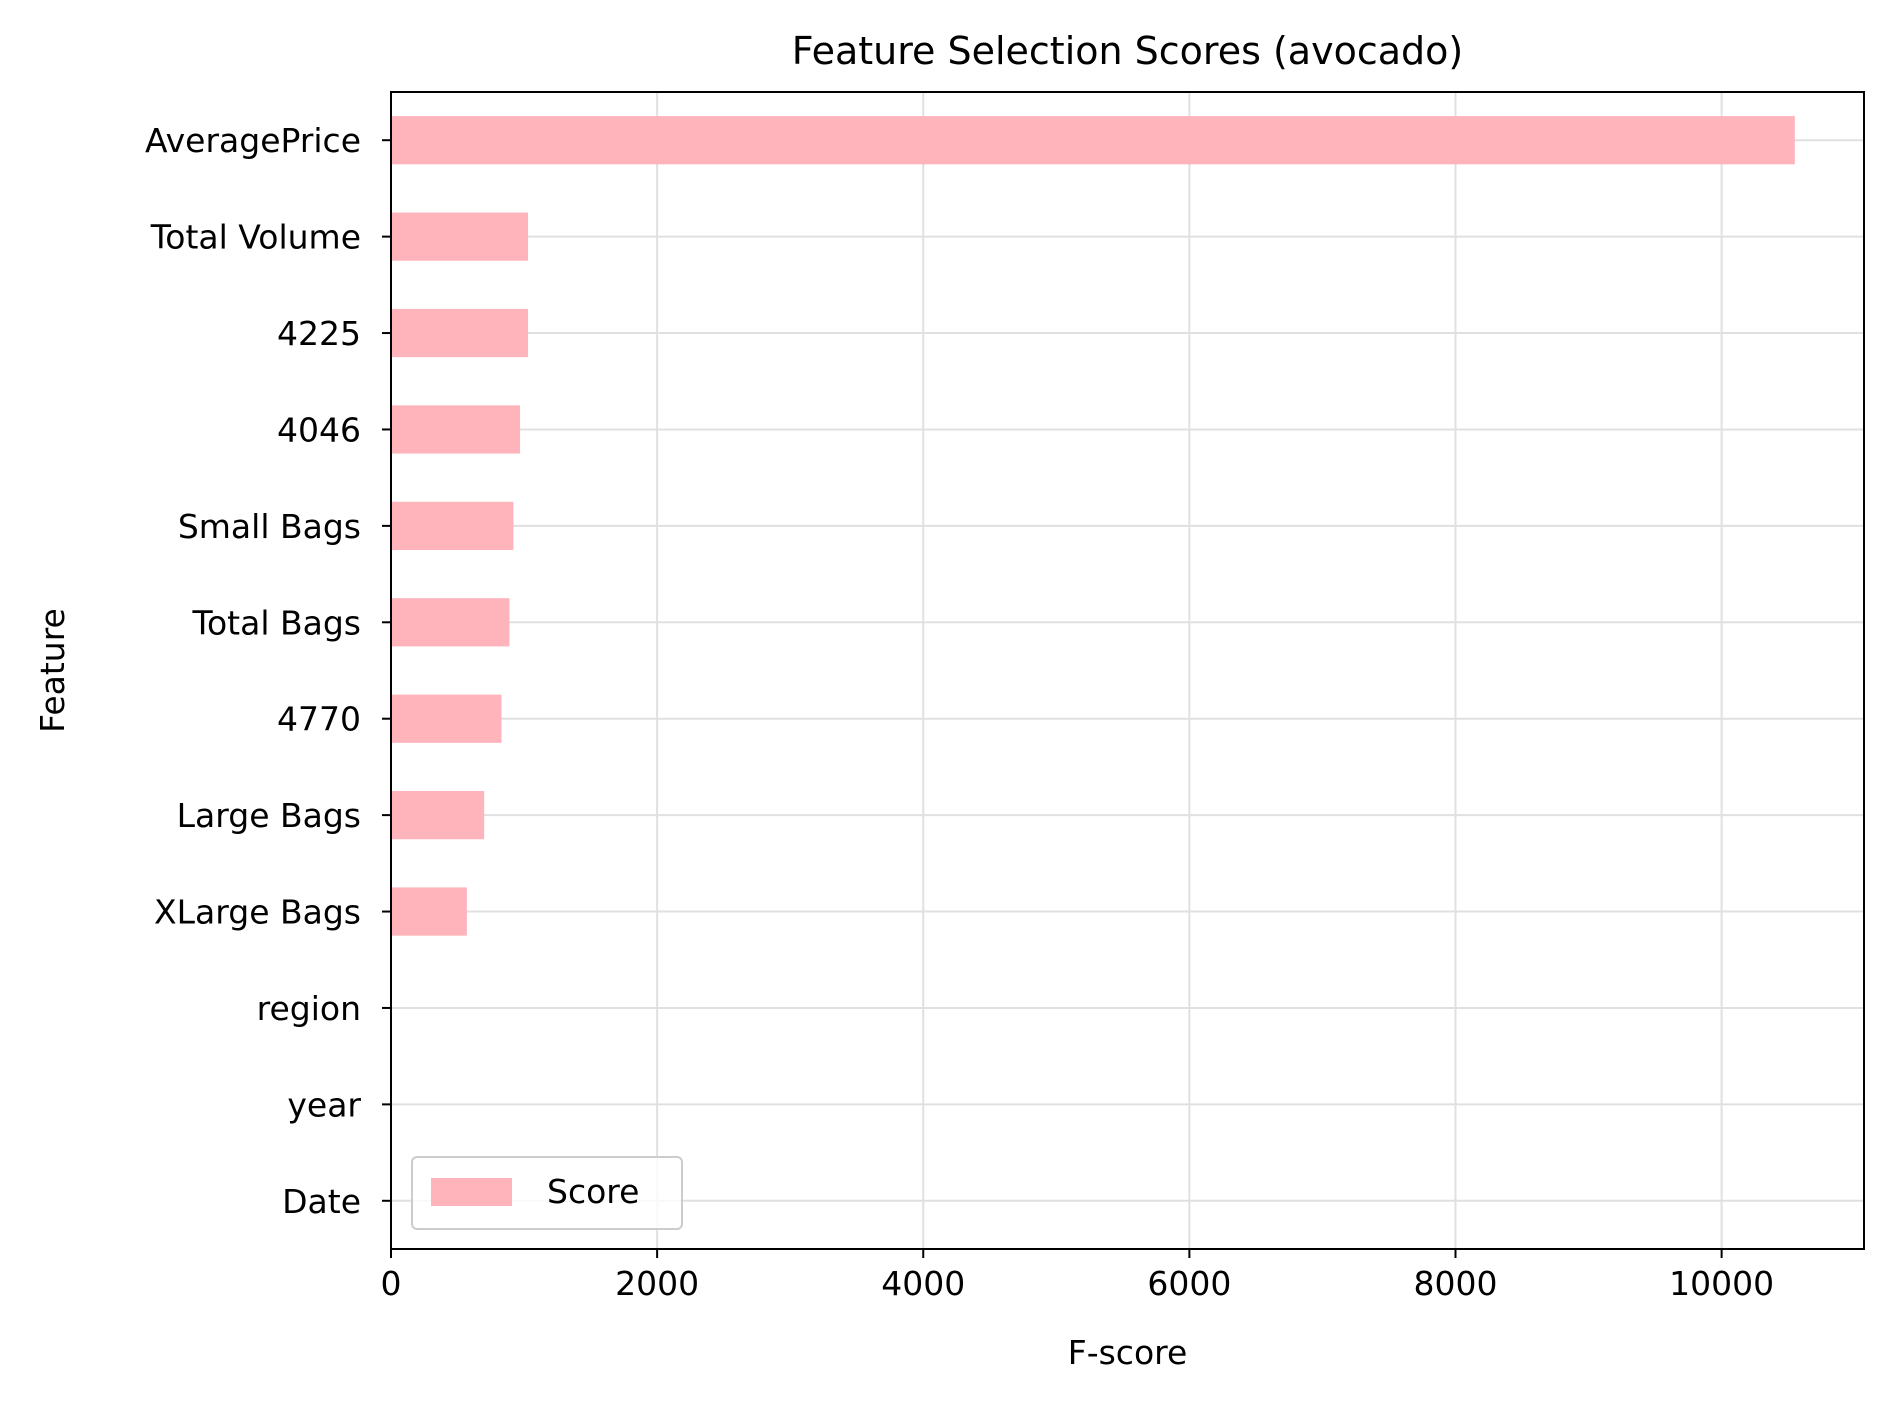  Describe the element at coordinates (1456, 1283) in the screenshot. I see `x-tick-label: 8000` at that location.